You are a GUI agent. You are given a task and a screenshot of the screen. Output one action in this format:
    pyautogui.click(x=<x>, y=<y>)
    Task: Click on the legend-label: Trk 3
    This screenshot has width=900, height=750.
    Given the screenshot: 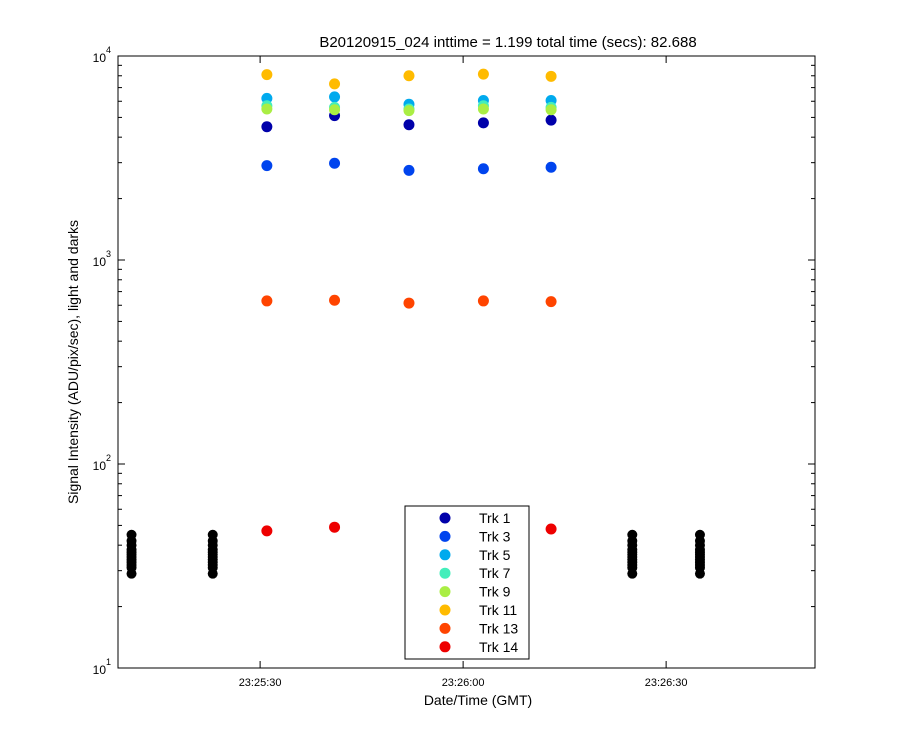 What is the action you would take?
    pyautogui.click(x=495, y=536)
    